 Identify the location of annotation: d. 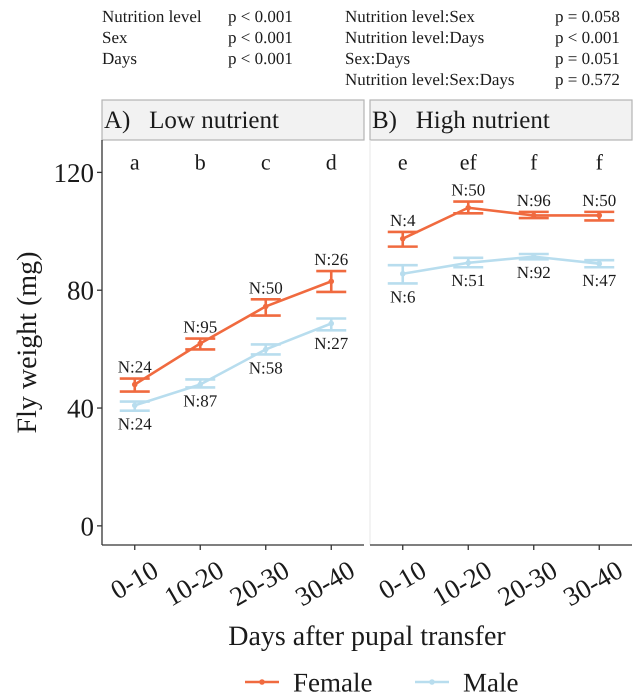
(331, 162).